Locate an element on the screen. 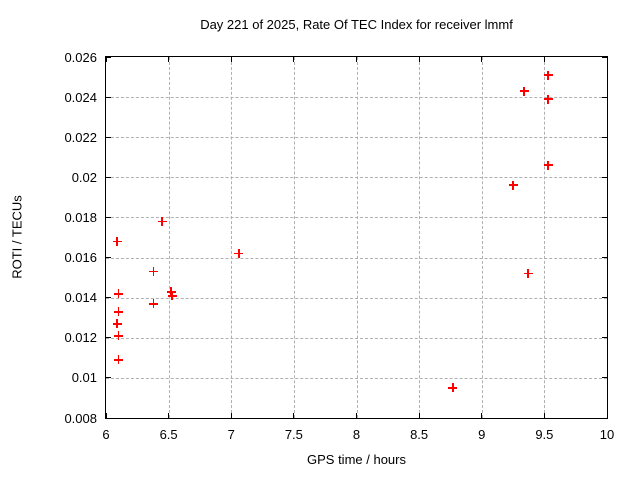 The height and width of the screenshot is (480, 640). y-tick-label: 0.012 is located at coordinates (80, 338).